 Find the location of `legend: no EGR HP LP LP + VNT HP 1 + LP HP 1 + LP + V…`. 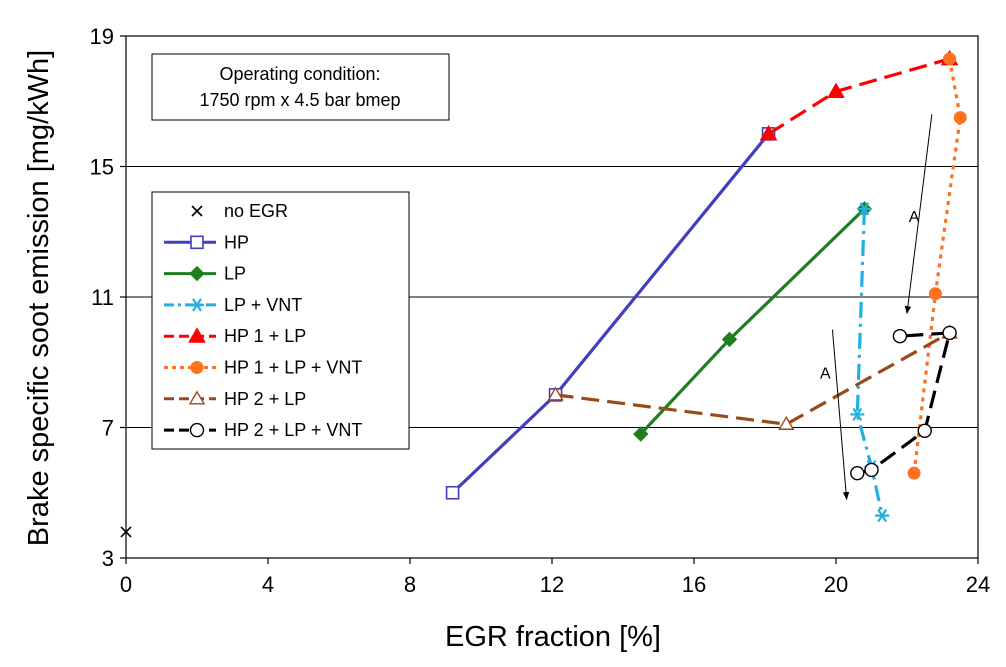

legend: no EGR HP LP LP + VNT HP 1 + LP HP 1 + LP + V… is located at coordinates (280, 320).